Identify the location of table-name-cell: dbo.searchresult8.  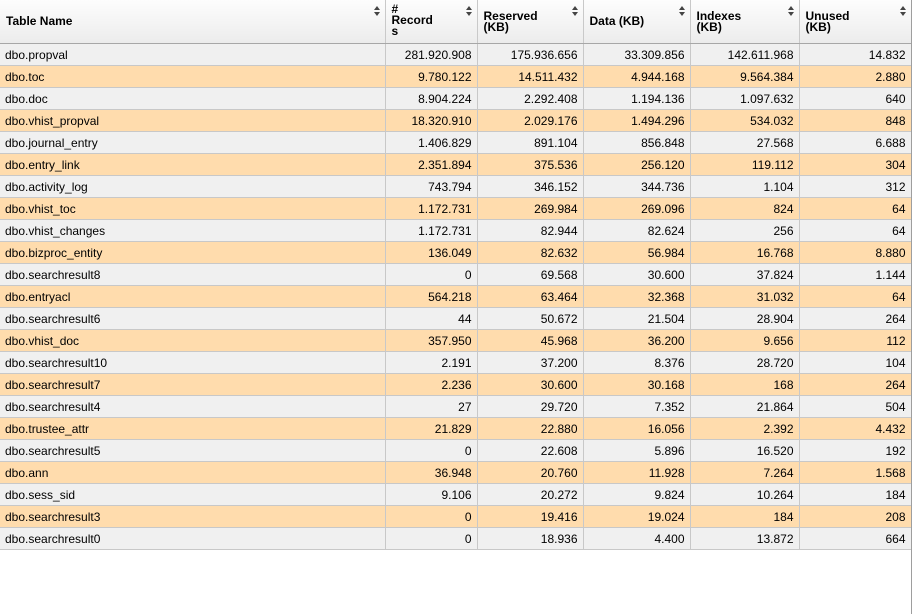
(193, 274).